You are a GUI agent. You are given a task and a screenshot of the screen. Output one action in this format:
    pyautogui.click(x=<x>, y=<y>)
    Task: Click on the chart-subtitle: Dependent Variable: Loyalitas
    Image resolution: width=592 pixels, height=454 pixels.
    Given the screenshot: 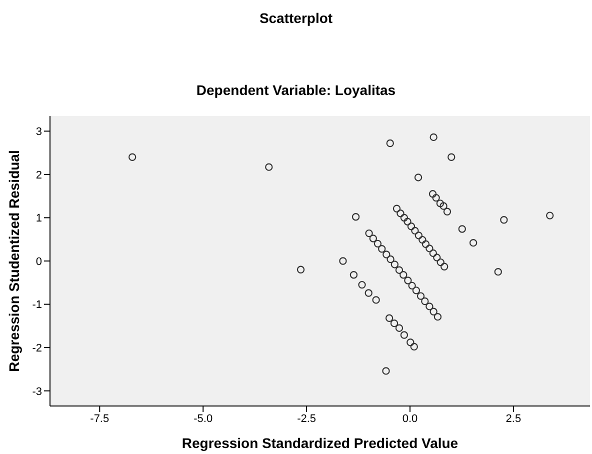 What is the action you would take?
    pyautogui.click(x=296, y=90)
    